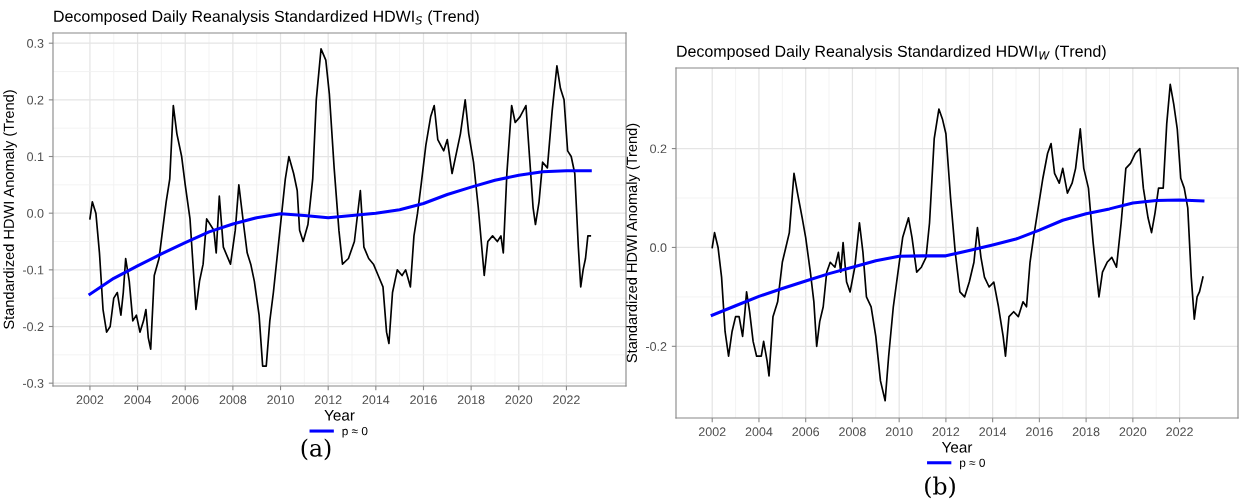  Describe the element at coordinates (35, 43) in the screenshot. I see `y-tick-label: 0.3` at that location.